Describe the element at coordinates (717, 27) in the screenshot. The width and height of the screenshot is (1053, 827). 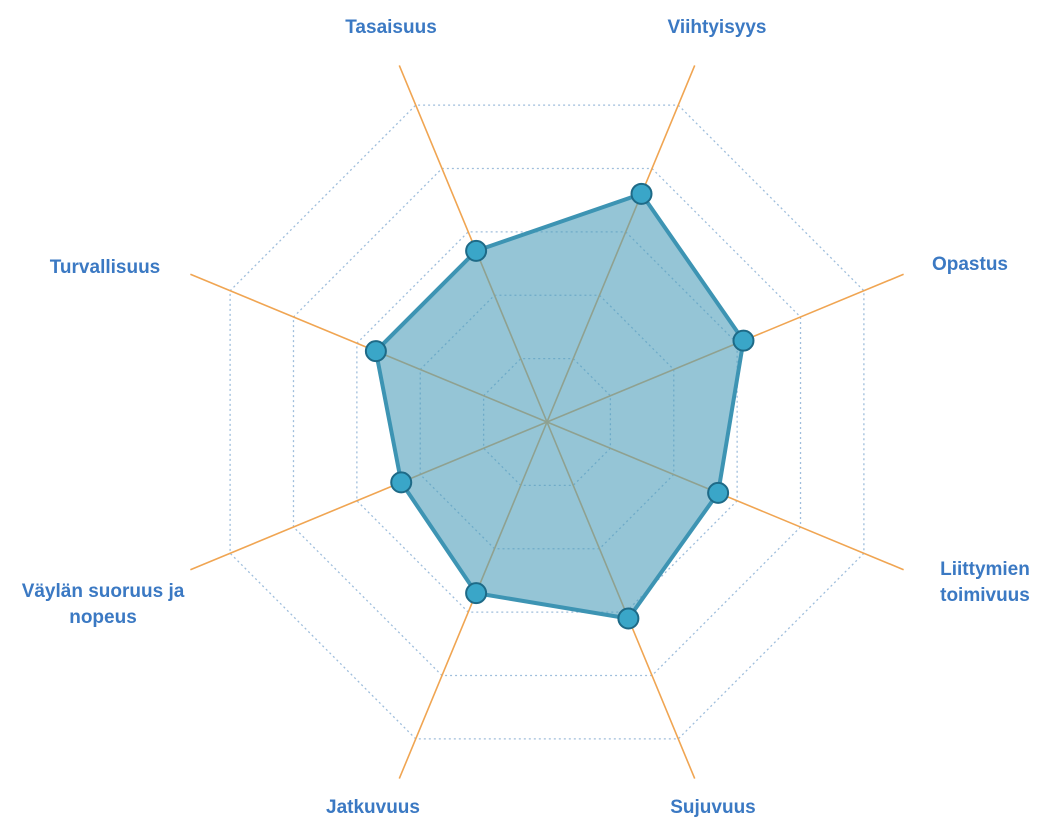
I see `axis-label: Viihtyisyys` at that location.